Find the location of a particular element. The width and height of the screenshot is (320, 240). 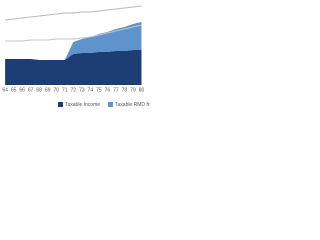

x-tick-label: 64 is located at coordinates (5, 90).